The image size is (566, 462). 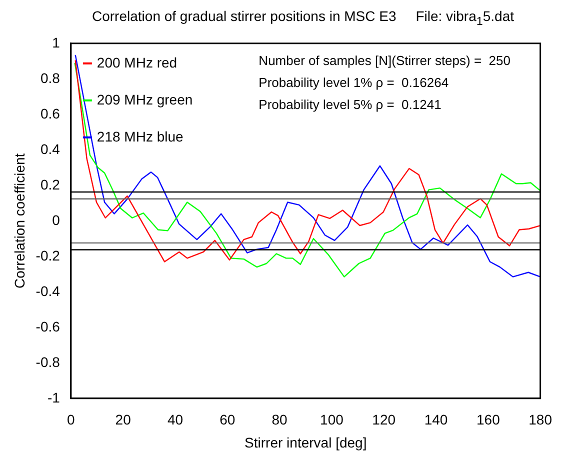 I want to click on x-tick-label: 60, so click(x=228, y=420).